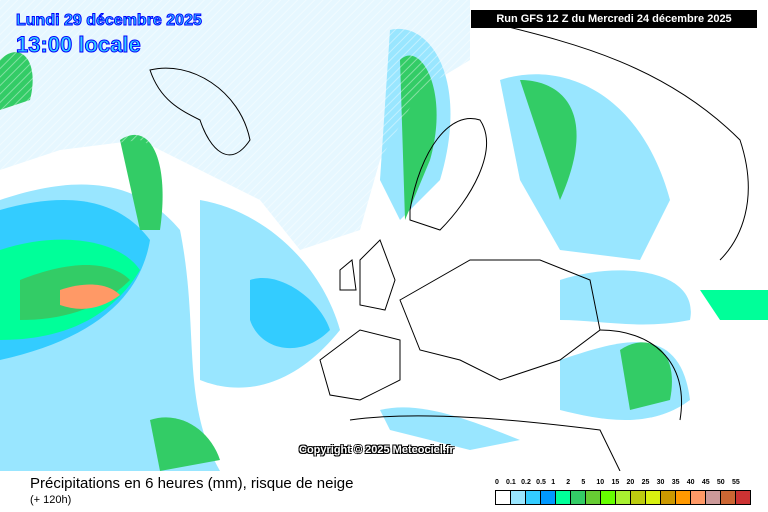  What do you see at coordinates (705, 482) in the screenshot?
I see `legend-label: 45` at bounding box center [705, 482].